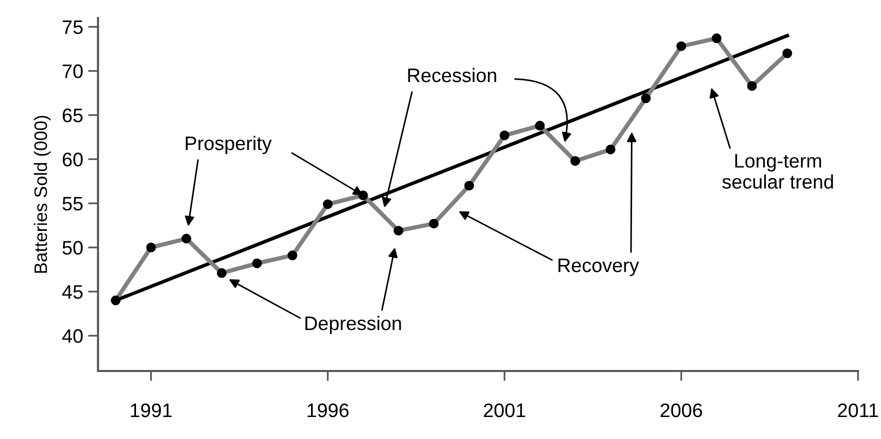  Describe the element at coordinates (72, 336) in the screenshot. I see `y-tick-label: 40` at that location.